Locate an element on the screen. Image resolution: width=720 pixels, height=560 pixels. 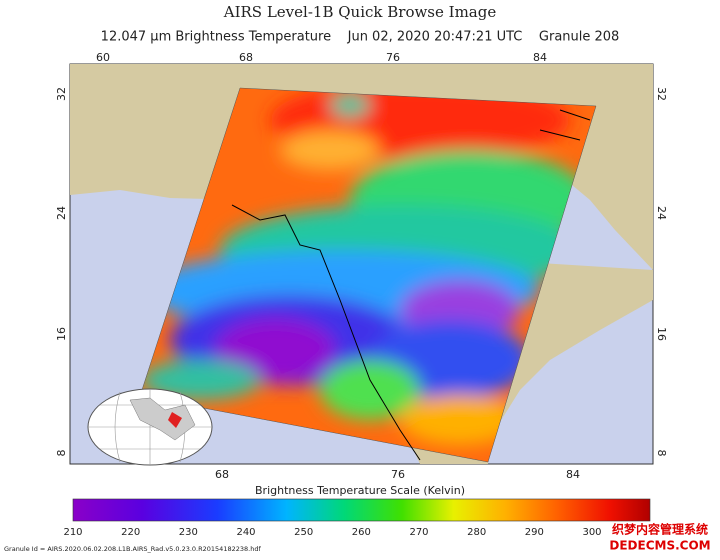
colorbar-tick-label: 270 is located at coordinates (418, 532).